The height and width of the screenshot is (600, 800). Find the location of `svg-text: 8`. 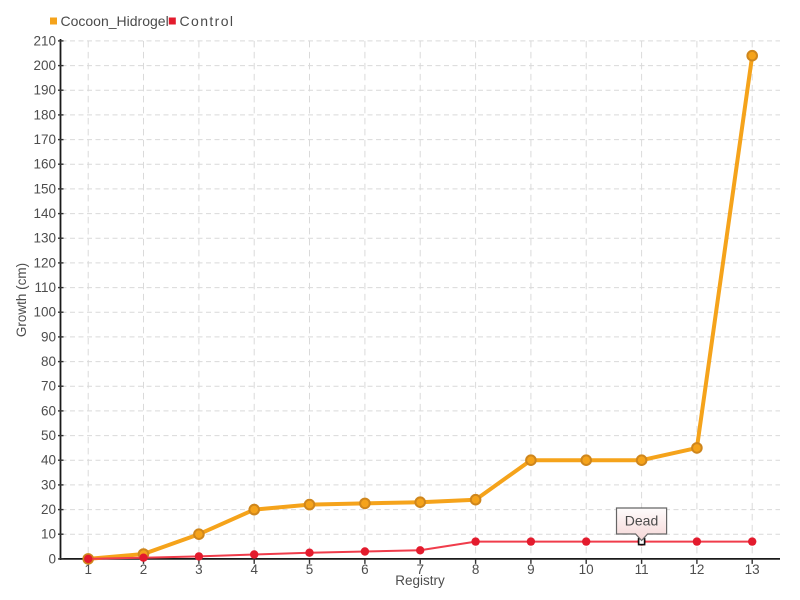

svg-text: 8 is located at coordinates (476, 569).